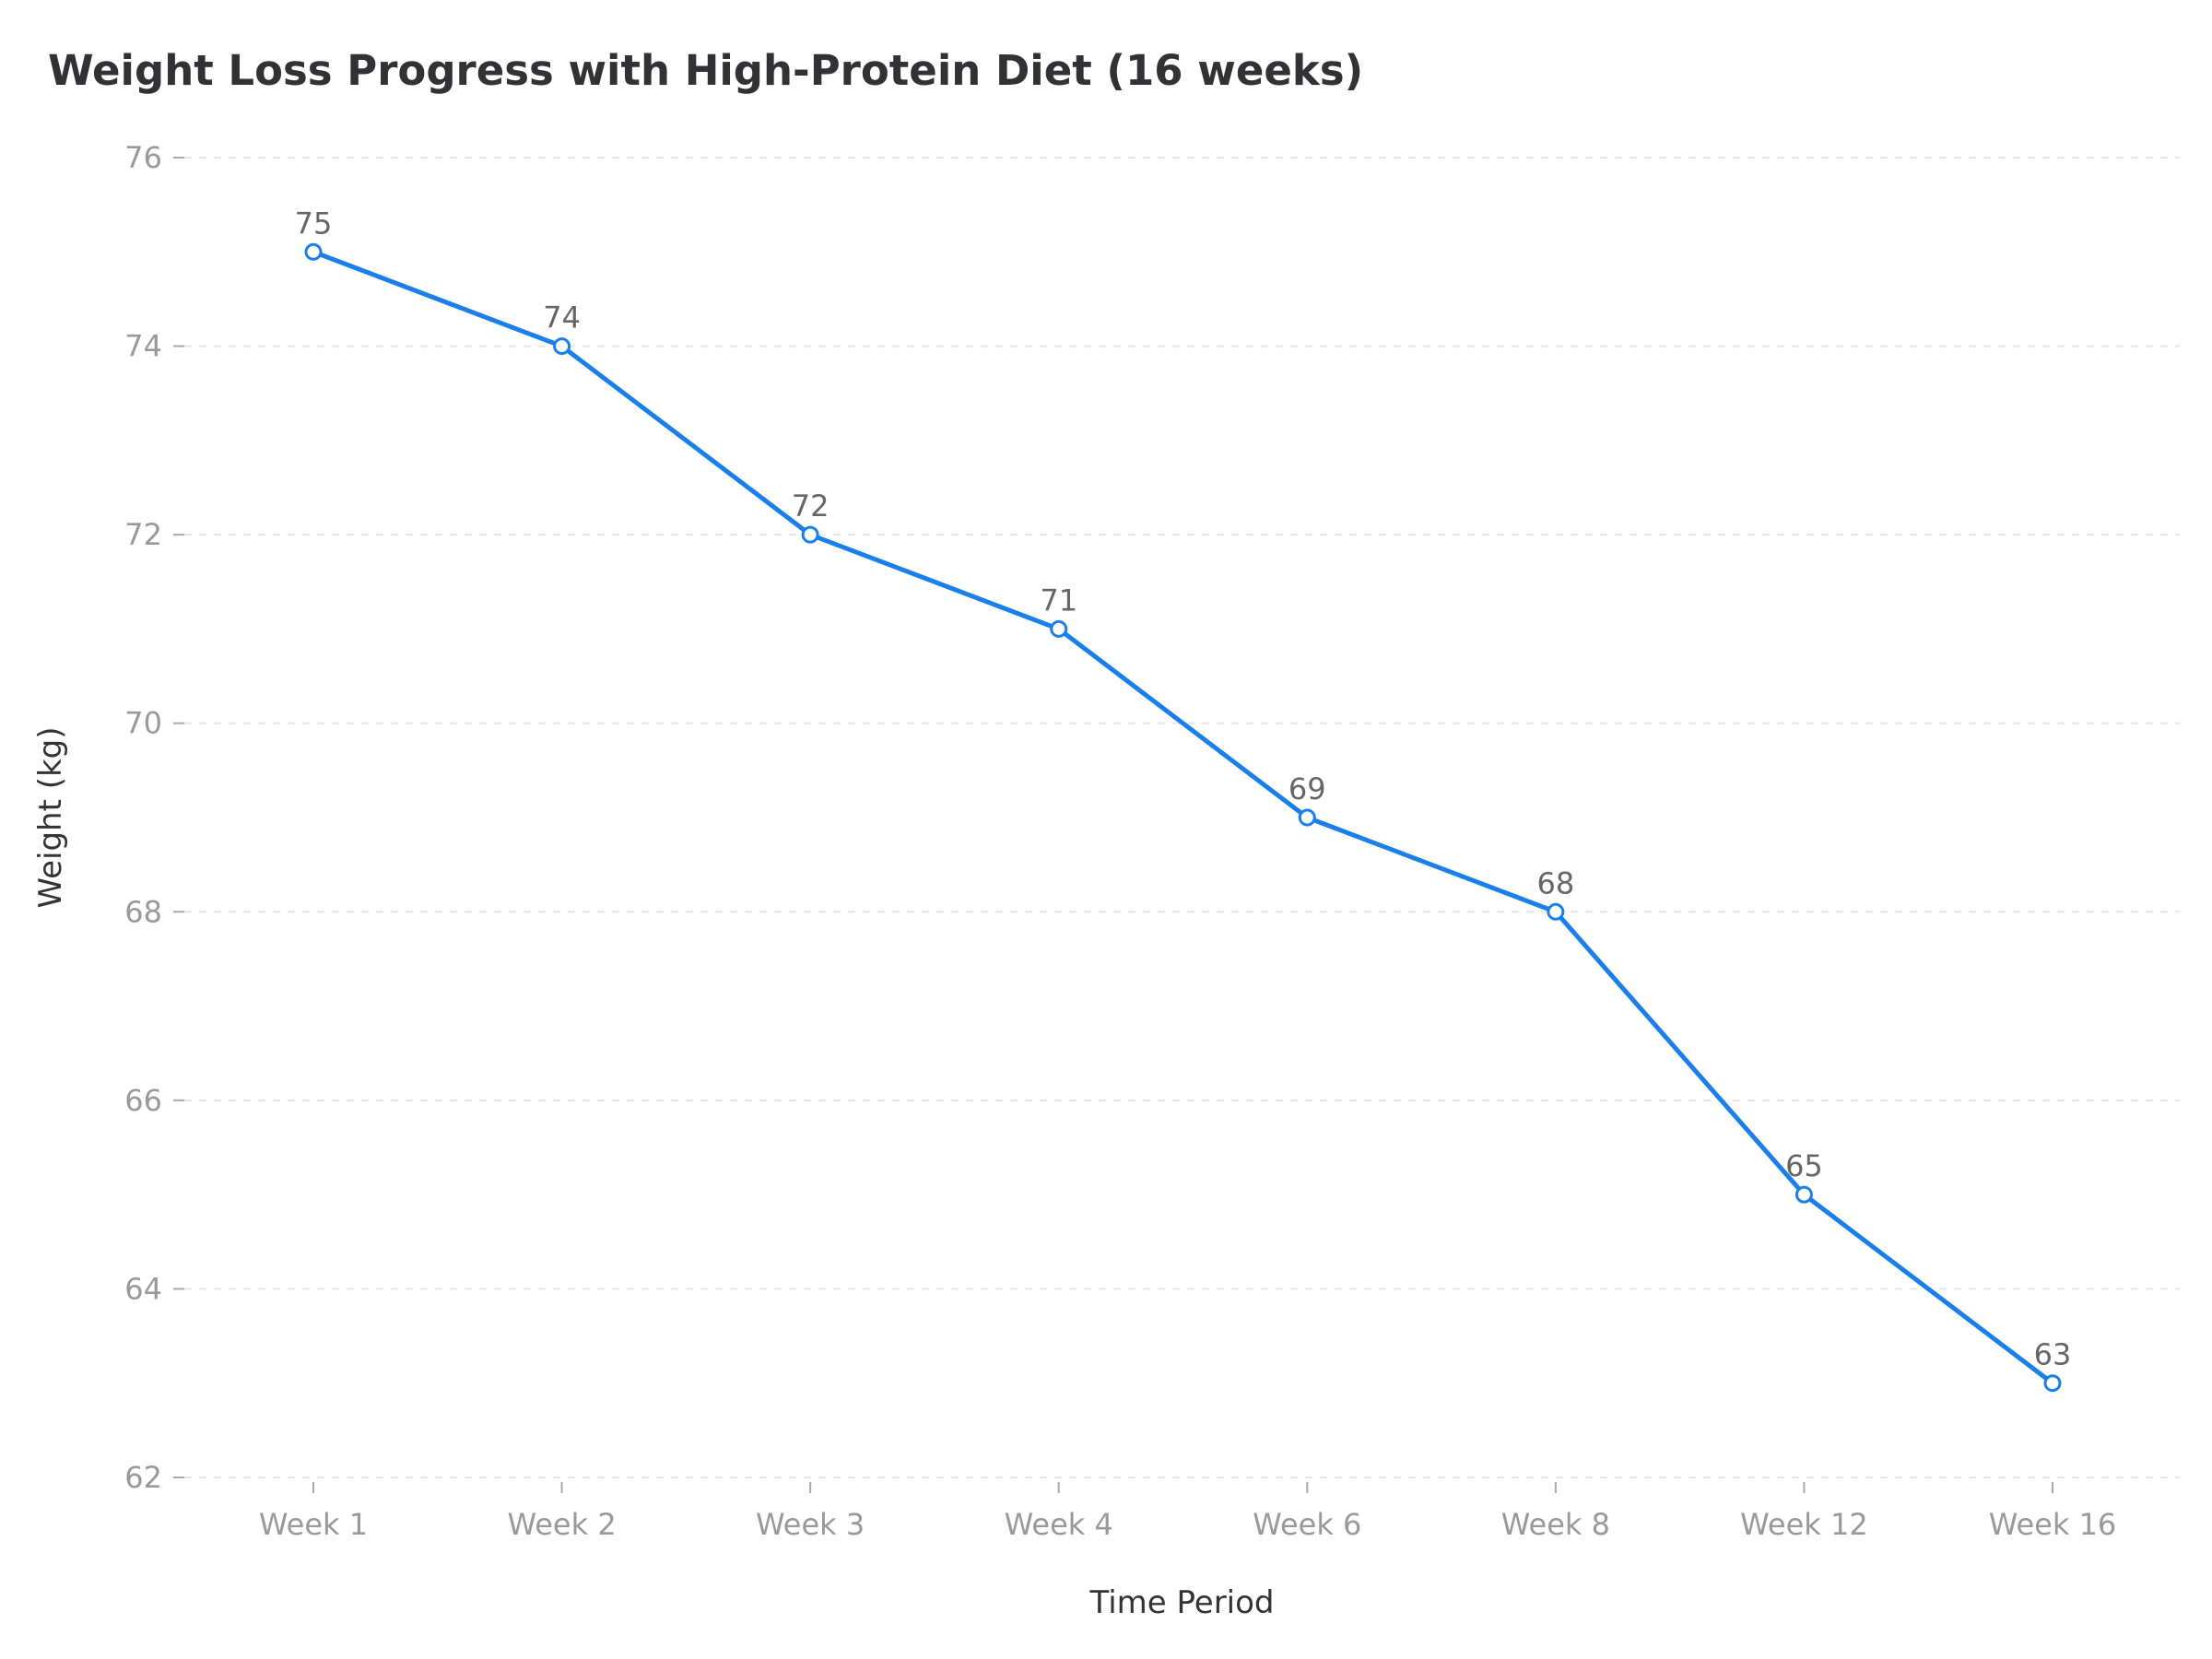  Describe the element at coordinates (1307, 788) in the screenshot. I see `data-label: 69` at that location.